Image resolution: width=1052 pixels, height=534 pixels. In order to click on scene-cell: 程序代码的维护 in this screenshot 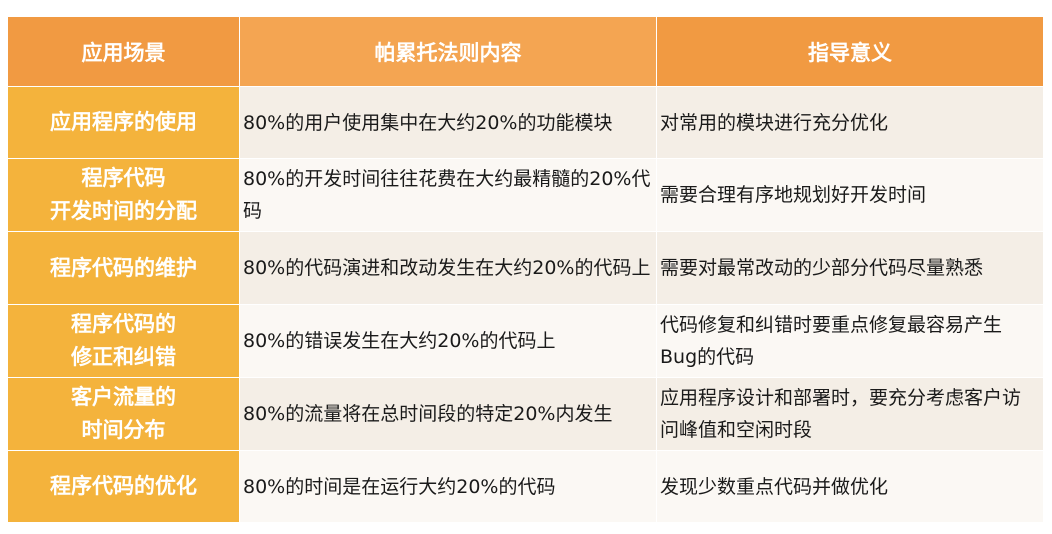, I will do `click(123, 268)`.